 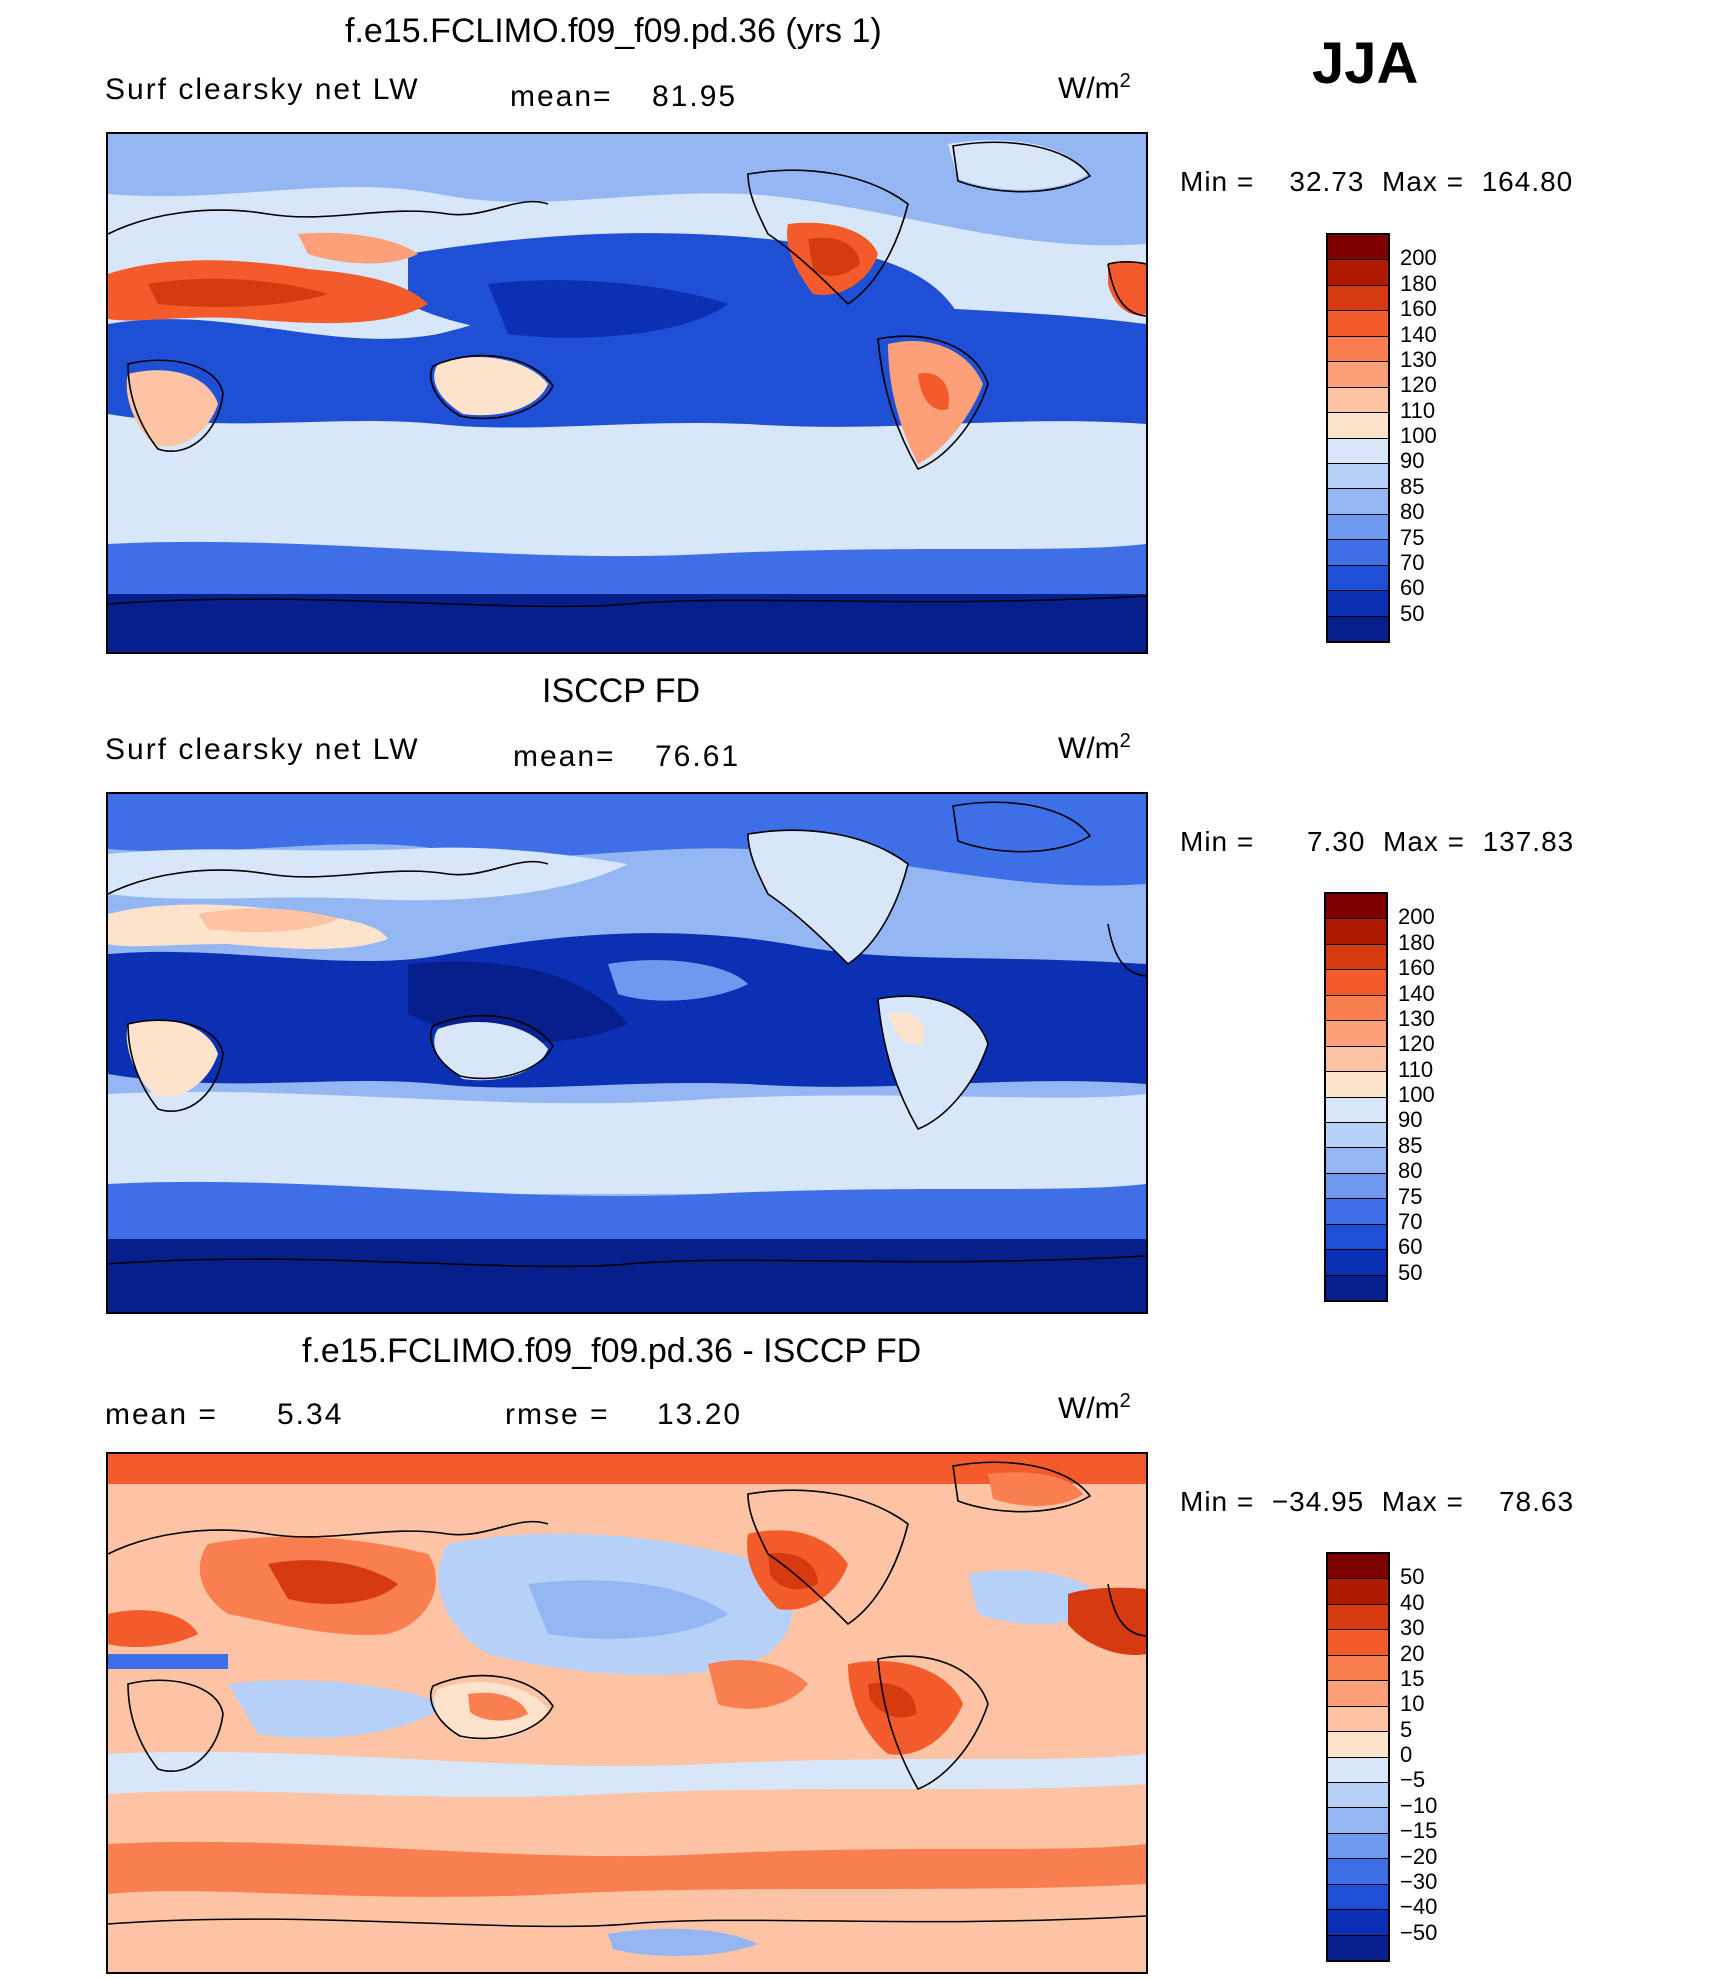 I want to click on colorbar-label: 40, so click(x=1412, y=1602).